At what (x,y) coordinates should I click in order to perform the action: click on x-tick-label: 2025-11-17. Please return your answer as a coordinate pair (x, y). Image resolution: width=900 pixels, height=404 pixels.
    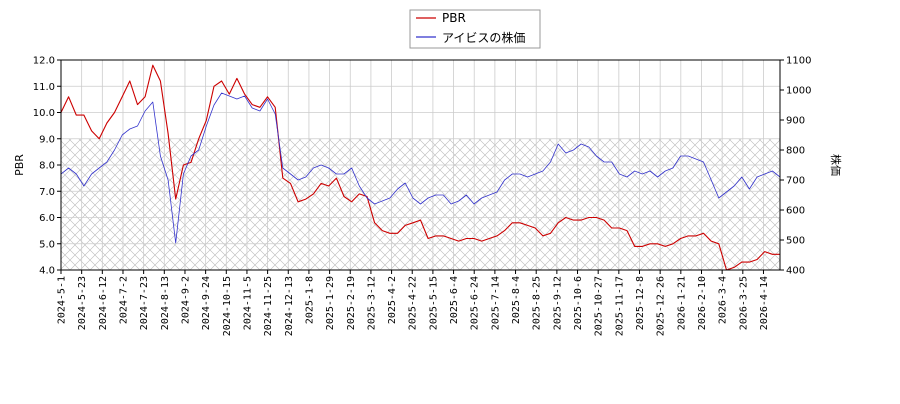
    Looking at the image, I should click on (619, 306).